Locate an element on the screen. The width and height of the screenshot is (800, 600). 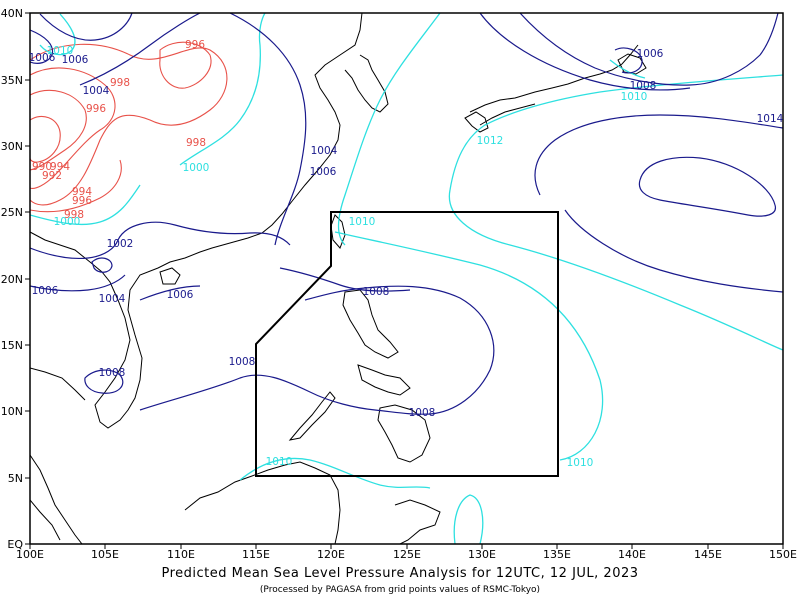
y-label: 25N is located at coordinates (12, 212).